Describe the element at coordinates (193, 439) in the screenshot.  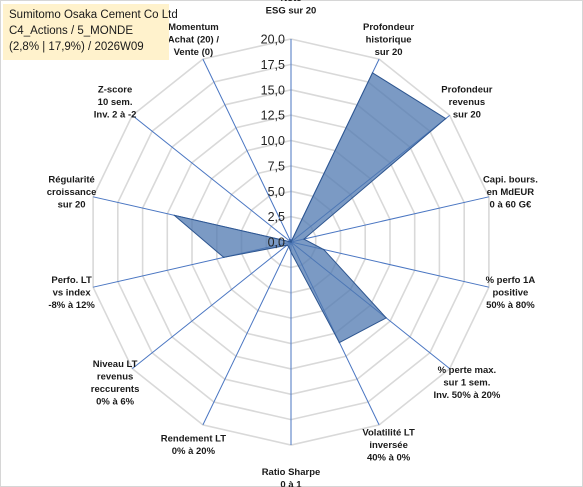
I see `axis-label-line: Rendement LT` at that location.